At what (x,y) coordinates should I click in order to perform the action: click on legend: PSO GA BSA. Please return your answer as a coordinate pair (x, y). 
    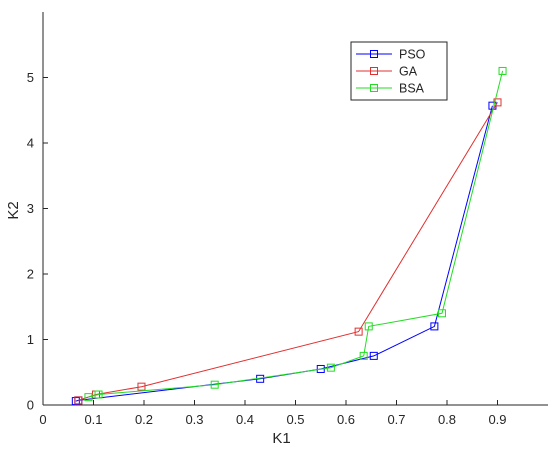
    Looking at the image, I should click on (399, 71).